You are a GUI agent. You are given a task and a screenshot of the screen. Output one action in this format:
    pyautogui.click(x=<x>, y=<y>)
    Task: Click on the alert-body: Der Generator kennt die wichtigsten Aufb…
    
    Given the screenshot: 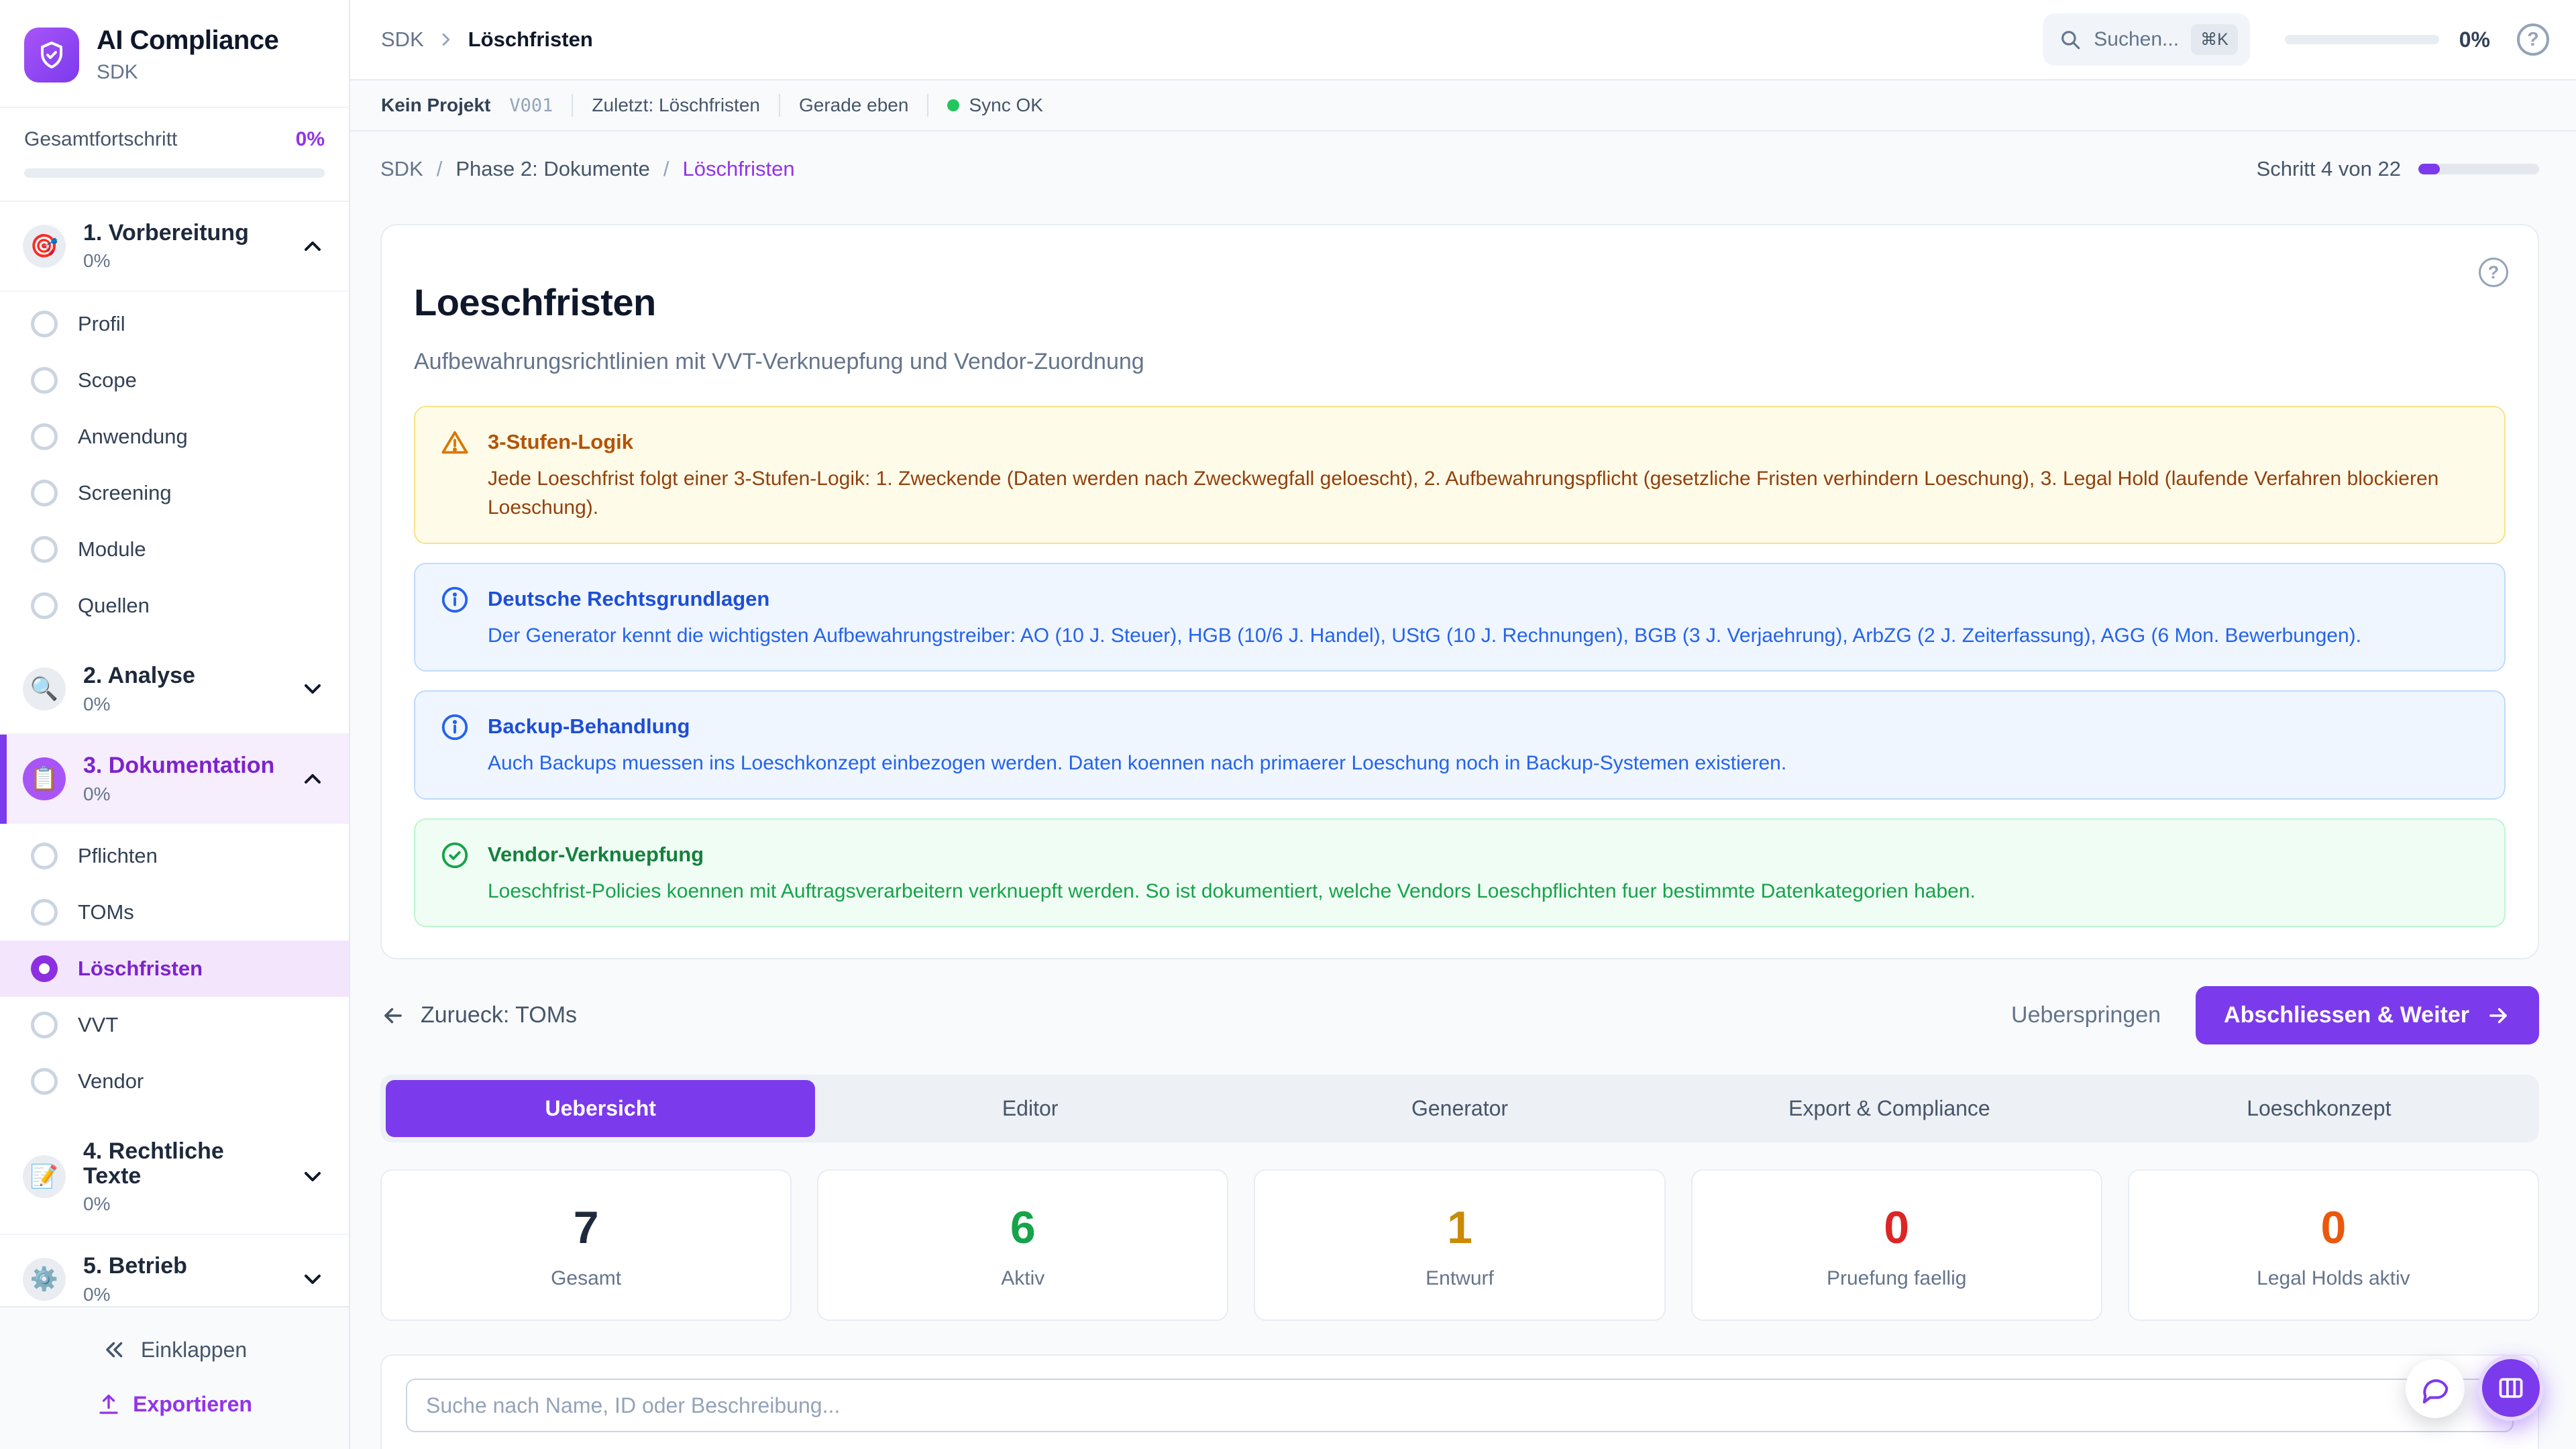 What is the action you would take?
    pyautogui.click(x=1424, y=635)
    